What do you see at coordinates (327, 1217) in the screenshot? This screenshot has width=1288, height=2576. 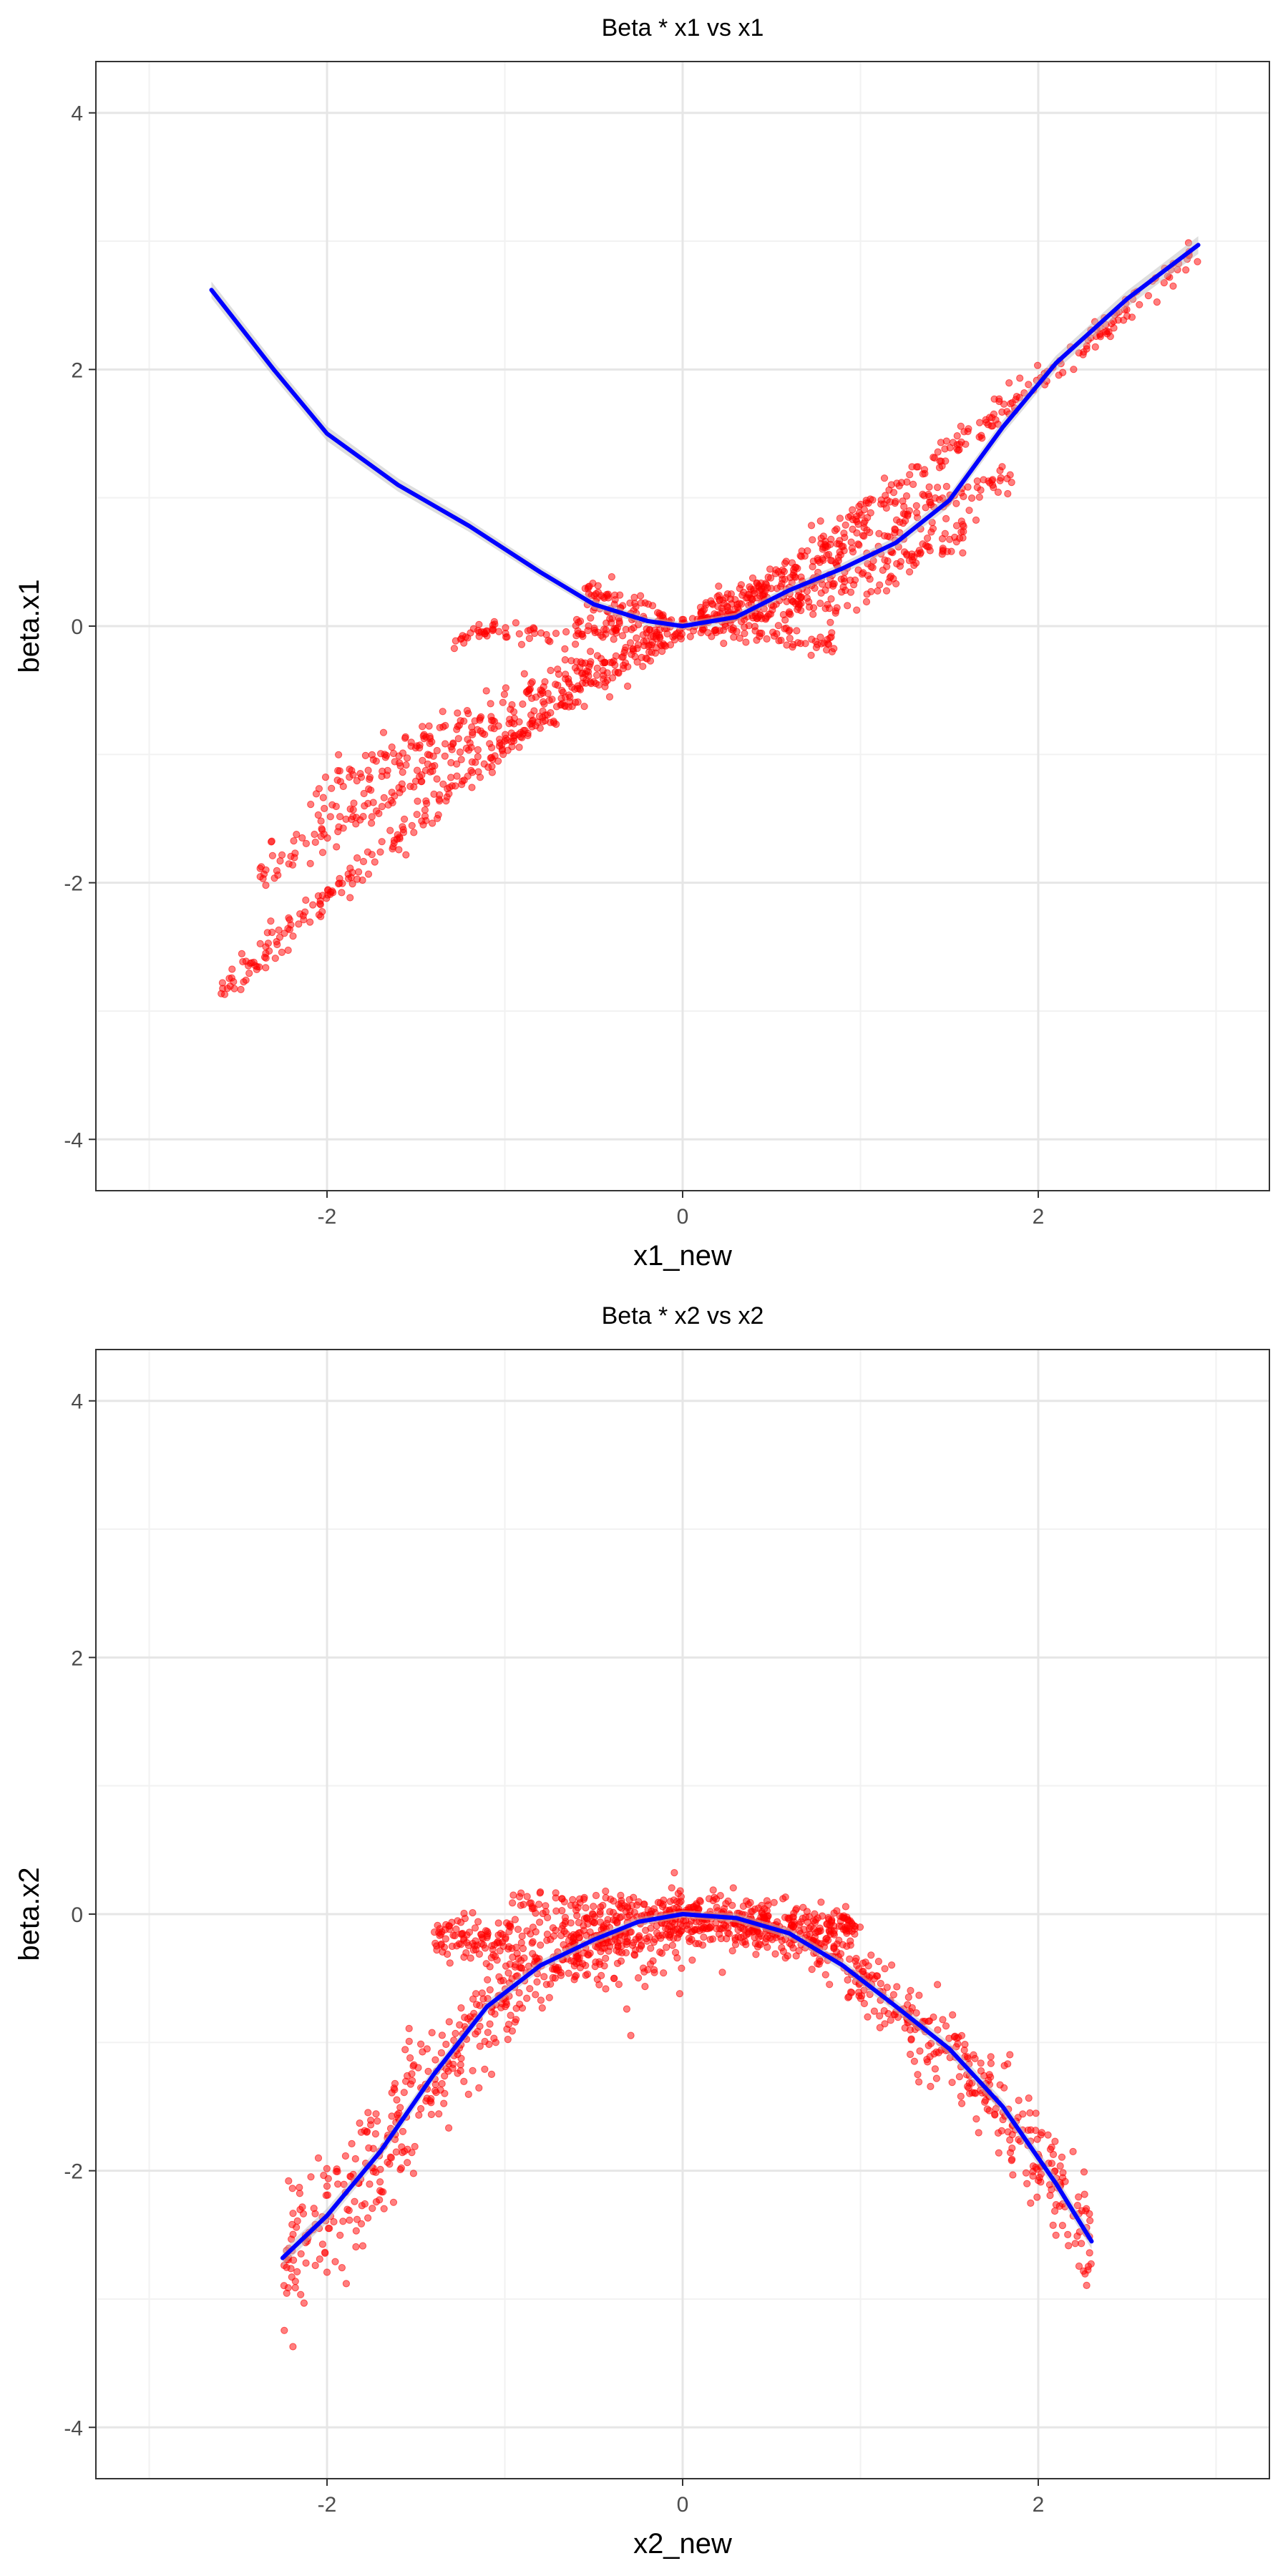 I see `x-tick-label: -2` at bounding box center [327, 1217].